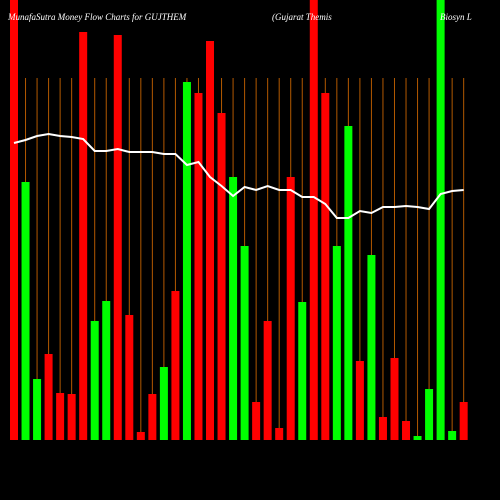 The height and width of the screenshot is (500, 500). I want to click on chart-subtitle: Biosyn L, so click(456, 17).